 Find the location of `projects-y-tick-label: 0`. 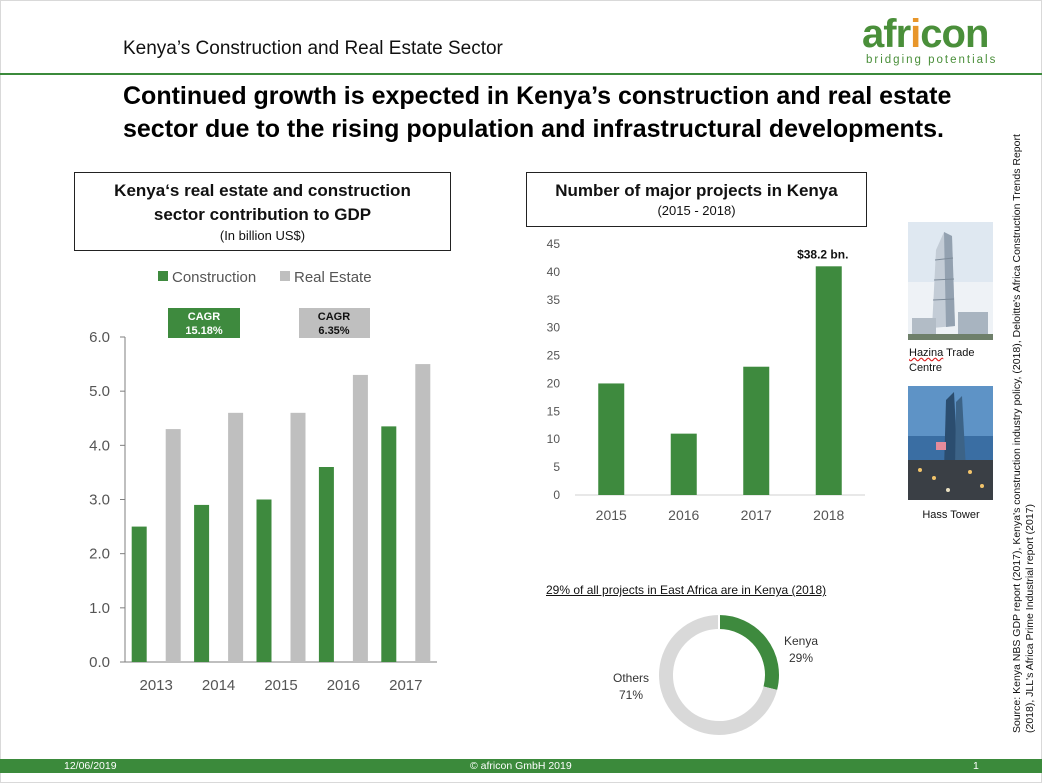

projects-y-tick-label: 0 is located at coordinates (556, 495).